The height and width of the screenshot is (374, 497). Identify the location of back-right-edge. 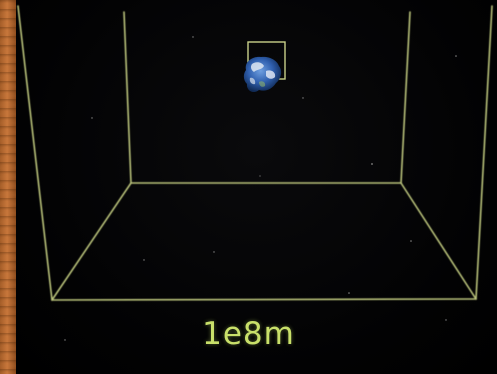
(405, 97).